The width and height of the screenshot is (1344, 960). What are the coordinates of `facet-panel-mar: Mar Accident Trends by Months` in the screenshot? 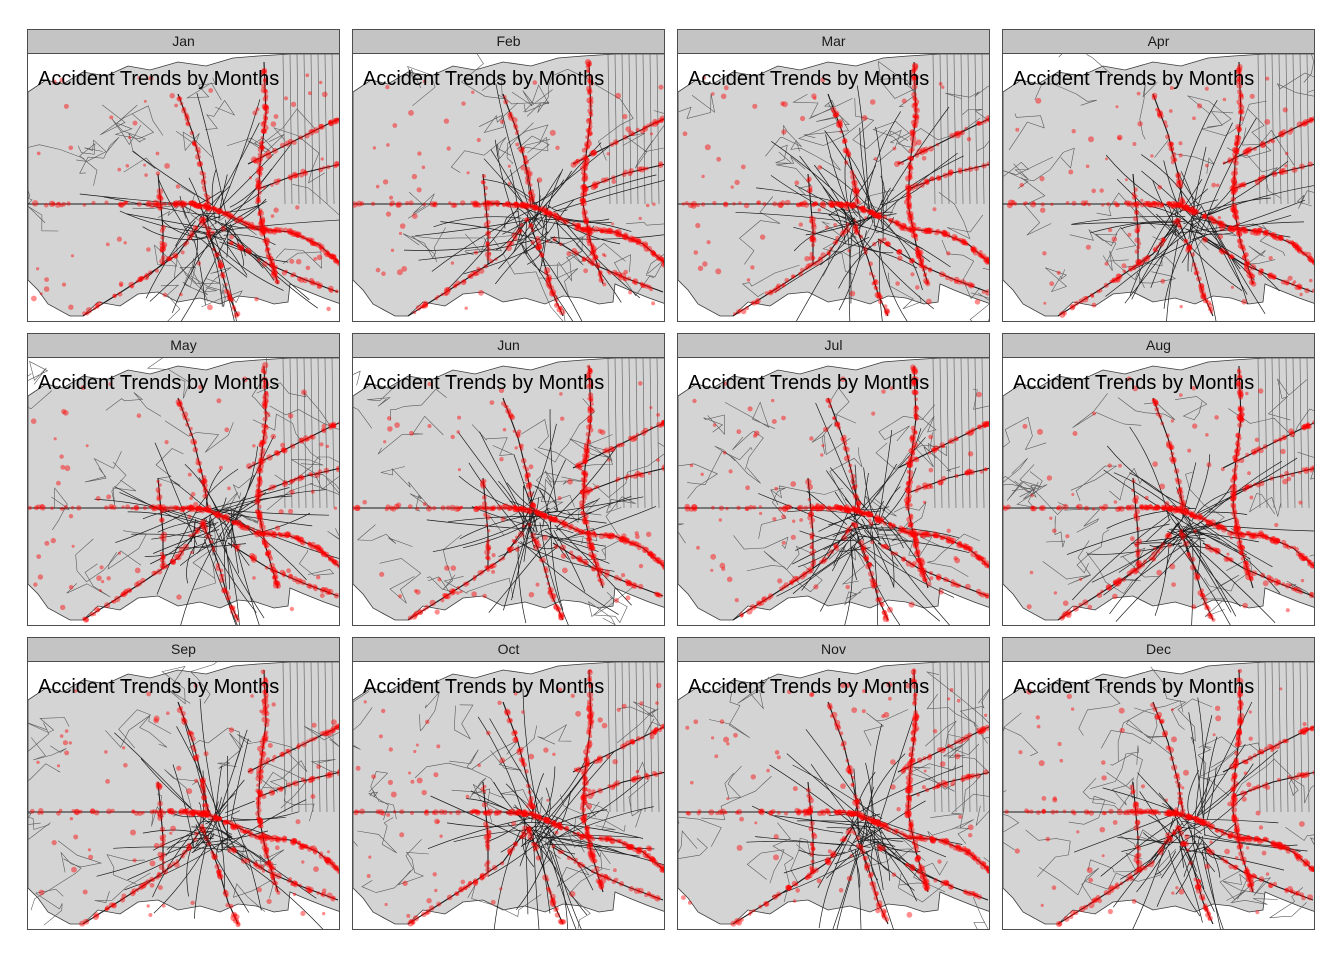 It's located at (833, 180).